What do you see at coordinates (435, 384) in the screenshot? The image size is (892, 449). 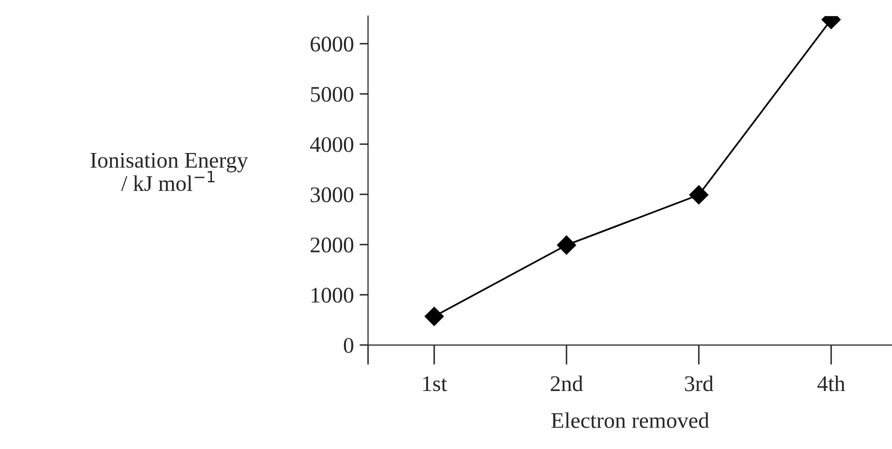 I see `x-tick-label: 1st` at bounding box center [435, 384].